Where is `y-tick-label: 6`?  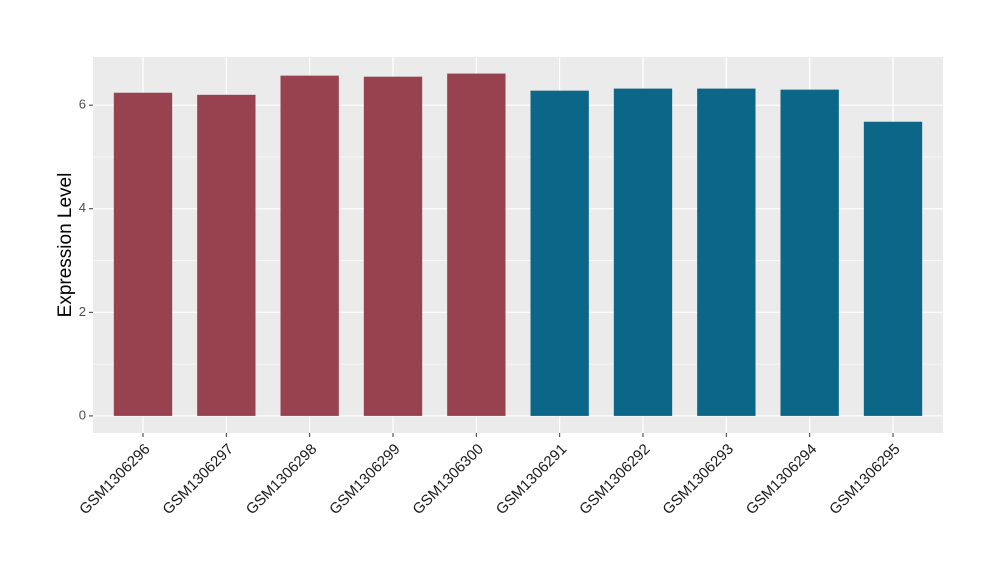
y-tick-label: 6 is located at coordinates (82, 104).